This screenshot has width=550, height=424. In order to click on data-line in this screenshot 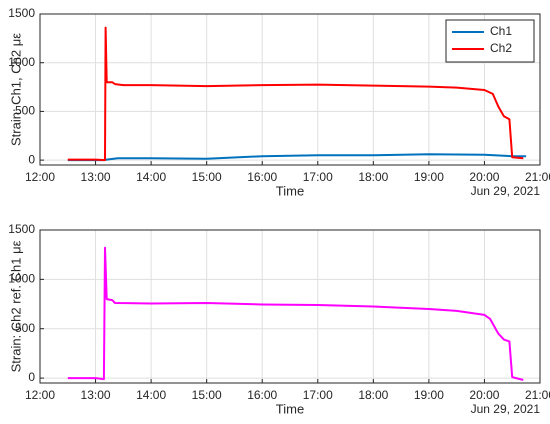, I will do `click(297, 157)`.